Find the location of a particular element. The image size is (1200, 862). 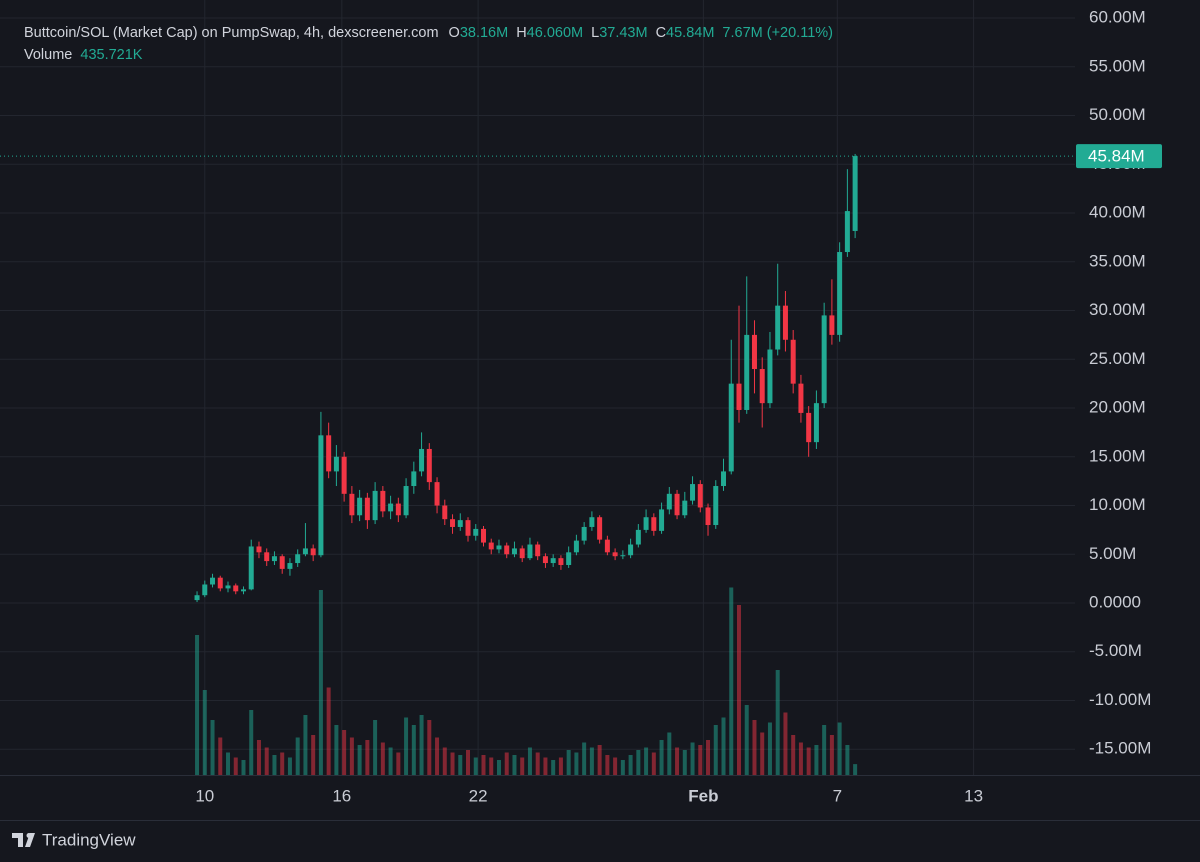

legend-value: 38.16M is located at coordinates (484, 33).